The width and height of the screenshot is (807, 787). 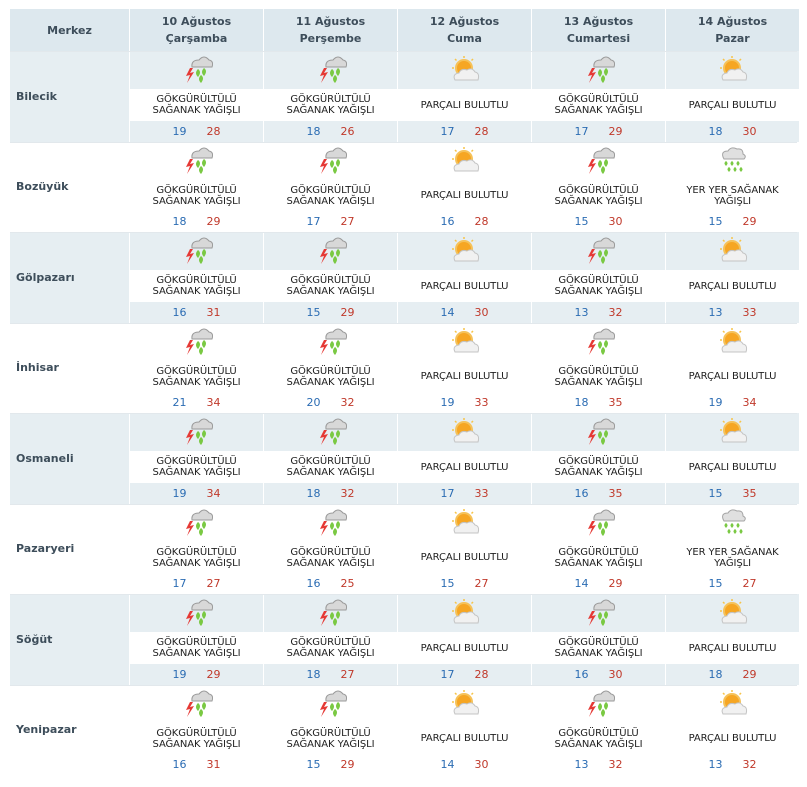 What do you see at coordinates (598, 131) in the screenshot?
I see `temperature-range: 17 29` at bounding box center [598, 131].